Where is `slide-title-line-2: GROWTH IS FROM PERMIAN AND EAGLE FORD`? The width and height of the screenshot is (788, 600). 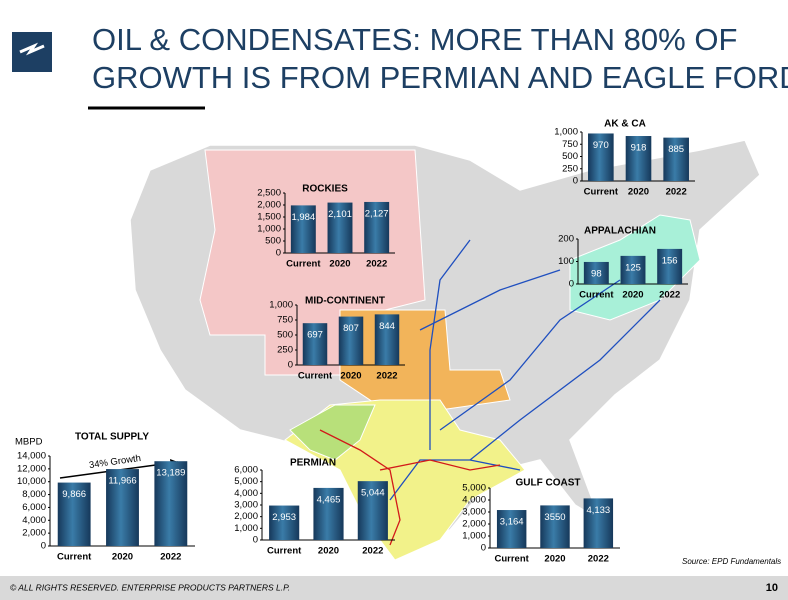 slide-title-line-2: GROWTH IS FROM PERMIAN AND EAGLE FORD is located at coordinates (440, 77).